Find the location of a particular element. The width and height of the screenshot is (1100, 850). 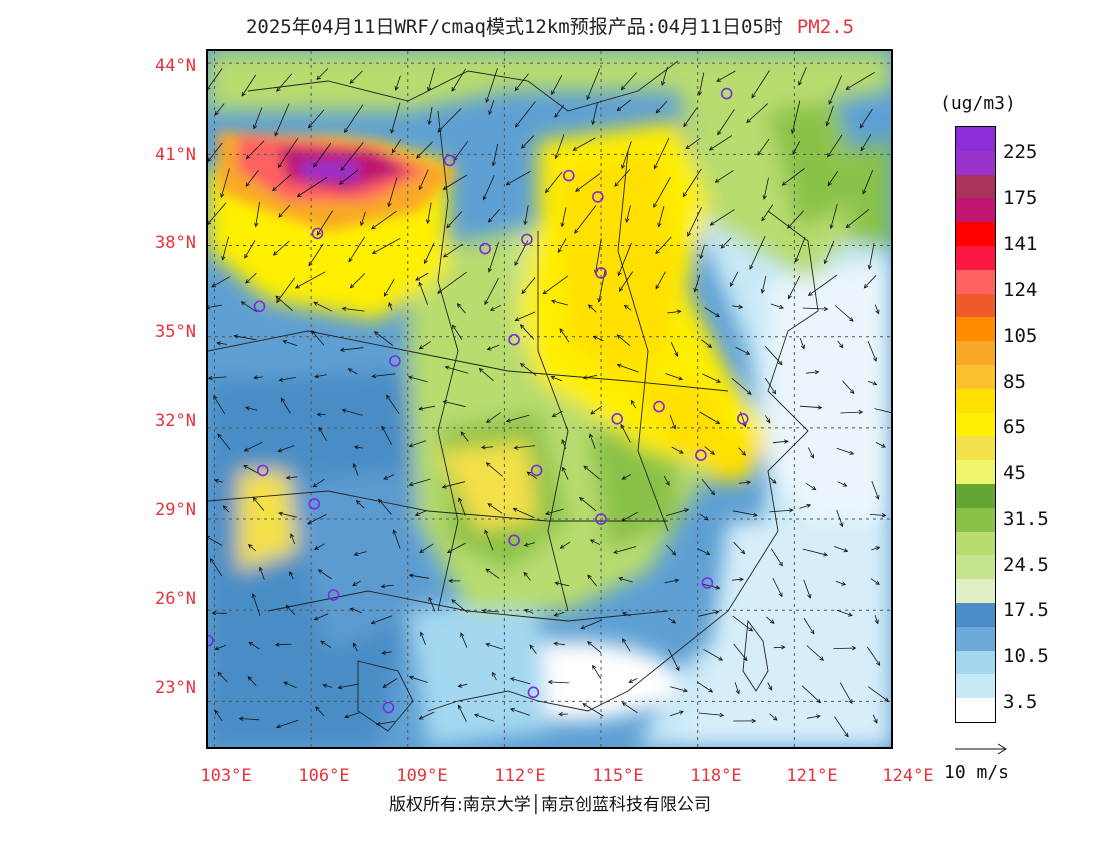

lat-label-41n: 41°N is located at coordinates (175, 155).